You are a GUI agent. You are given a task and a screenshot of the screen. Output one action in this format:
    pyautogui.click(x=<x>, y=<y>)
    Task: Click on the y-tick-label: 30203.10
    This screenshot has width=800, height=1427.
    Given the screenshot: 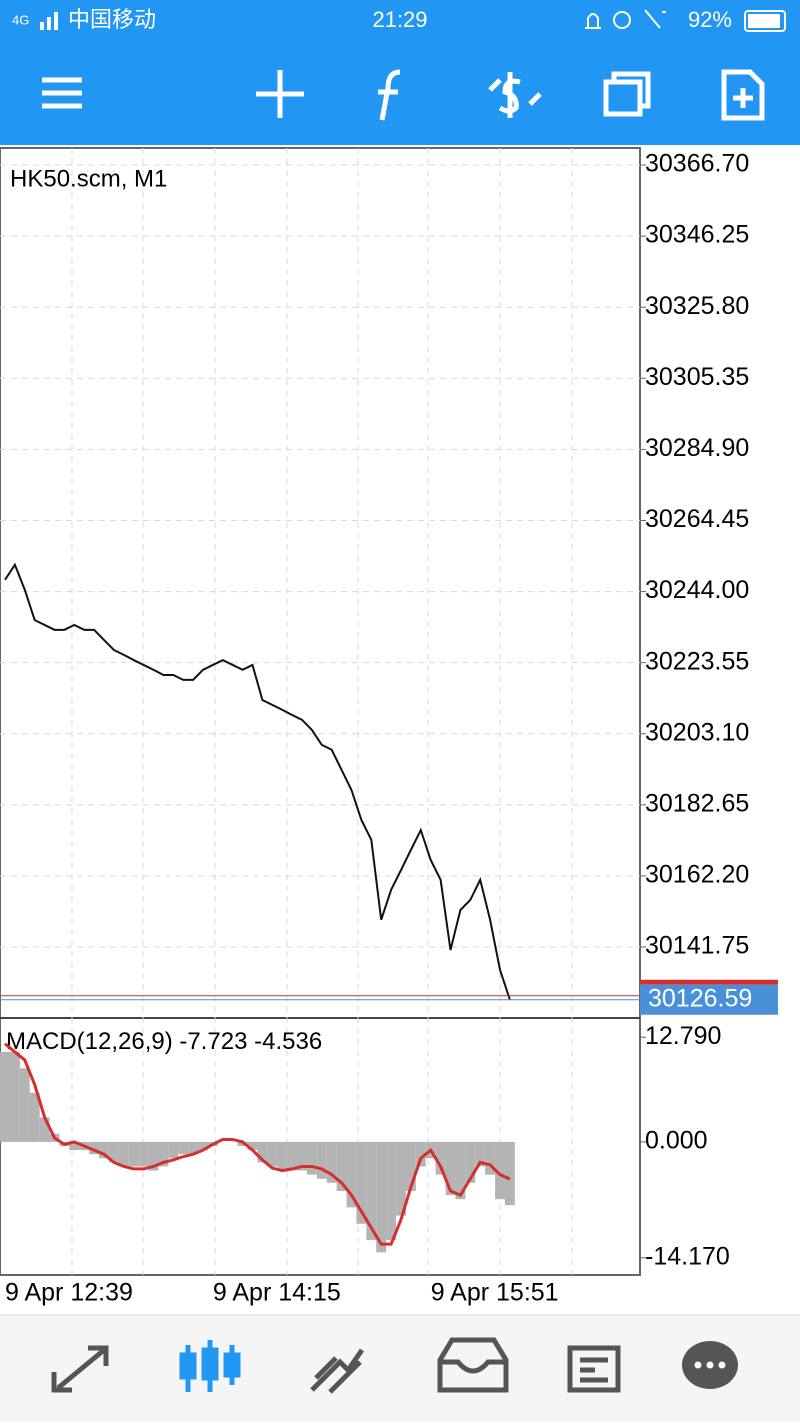 What is the action you would take?
    pyautogui.click(x=697, y=732)
    